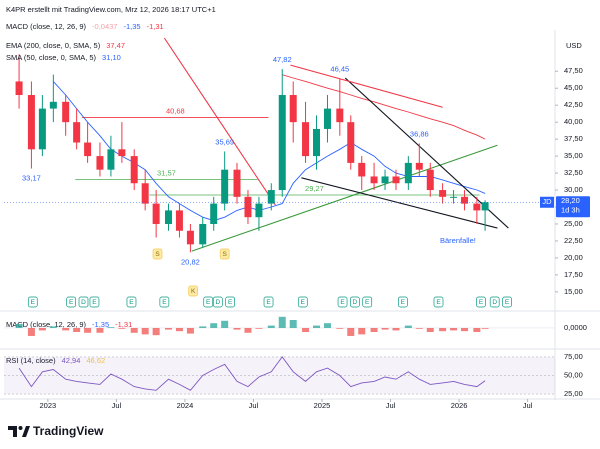  What do you see at coordinates (458, 240) in the screenshot?
I see `callout: Bärenfalle!` at bounding box center [458, 240].